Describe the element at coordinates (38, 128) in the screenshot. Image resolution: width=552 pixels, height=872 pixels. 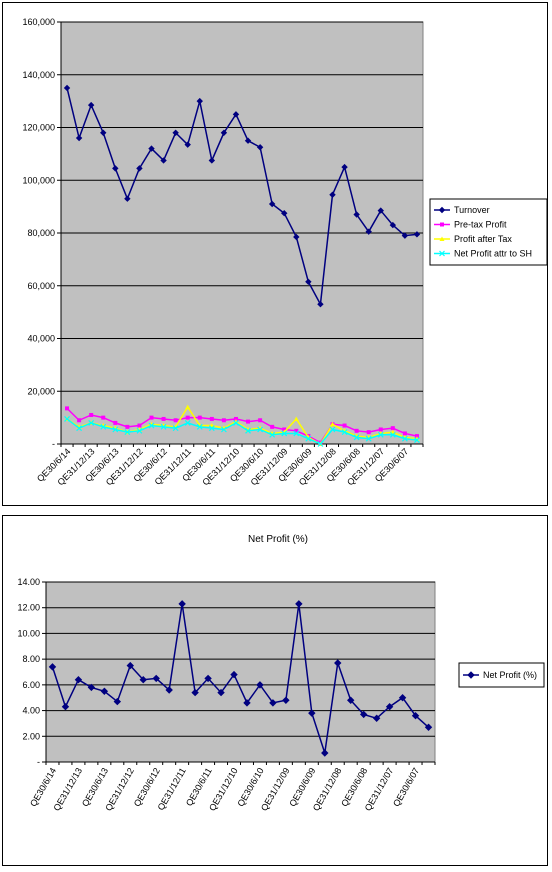
I see `y-tick-label: 120,000` at that location.